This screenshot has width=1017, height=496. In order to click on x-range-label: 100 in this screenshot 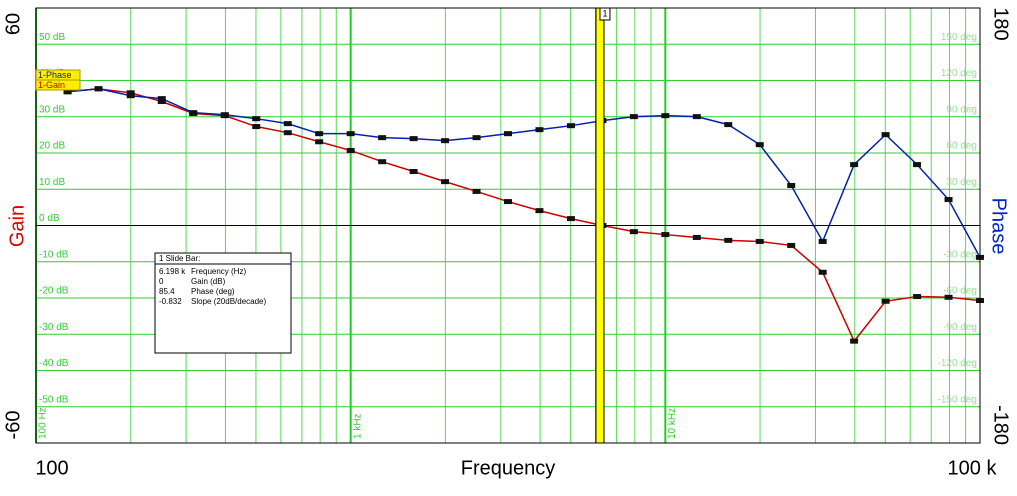, I will do `click(51, 468)`.